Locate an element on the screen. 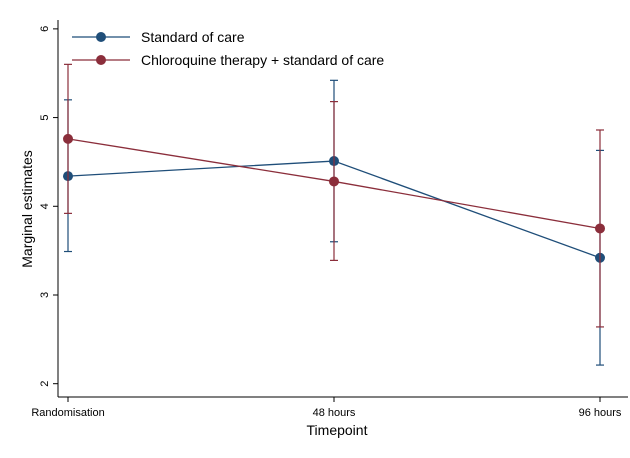 The height and width of the screenshot is (458, 630). x-tick-label: Randomisation is located at coordinates (67, 413).